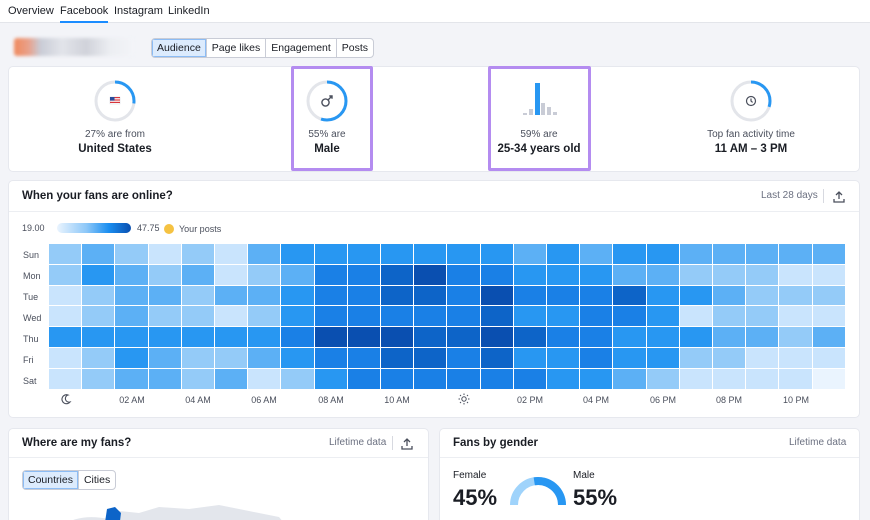 The width and height of the screenshot is (870, 520). I want to click on country-ring-chart, so click(115, 101).